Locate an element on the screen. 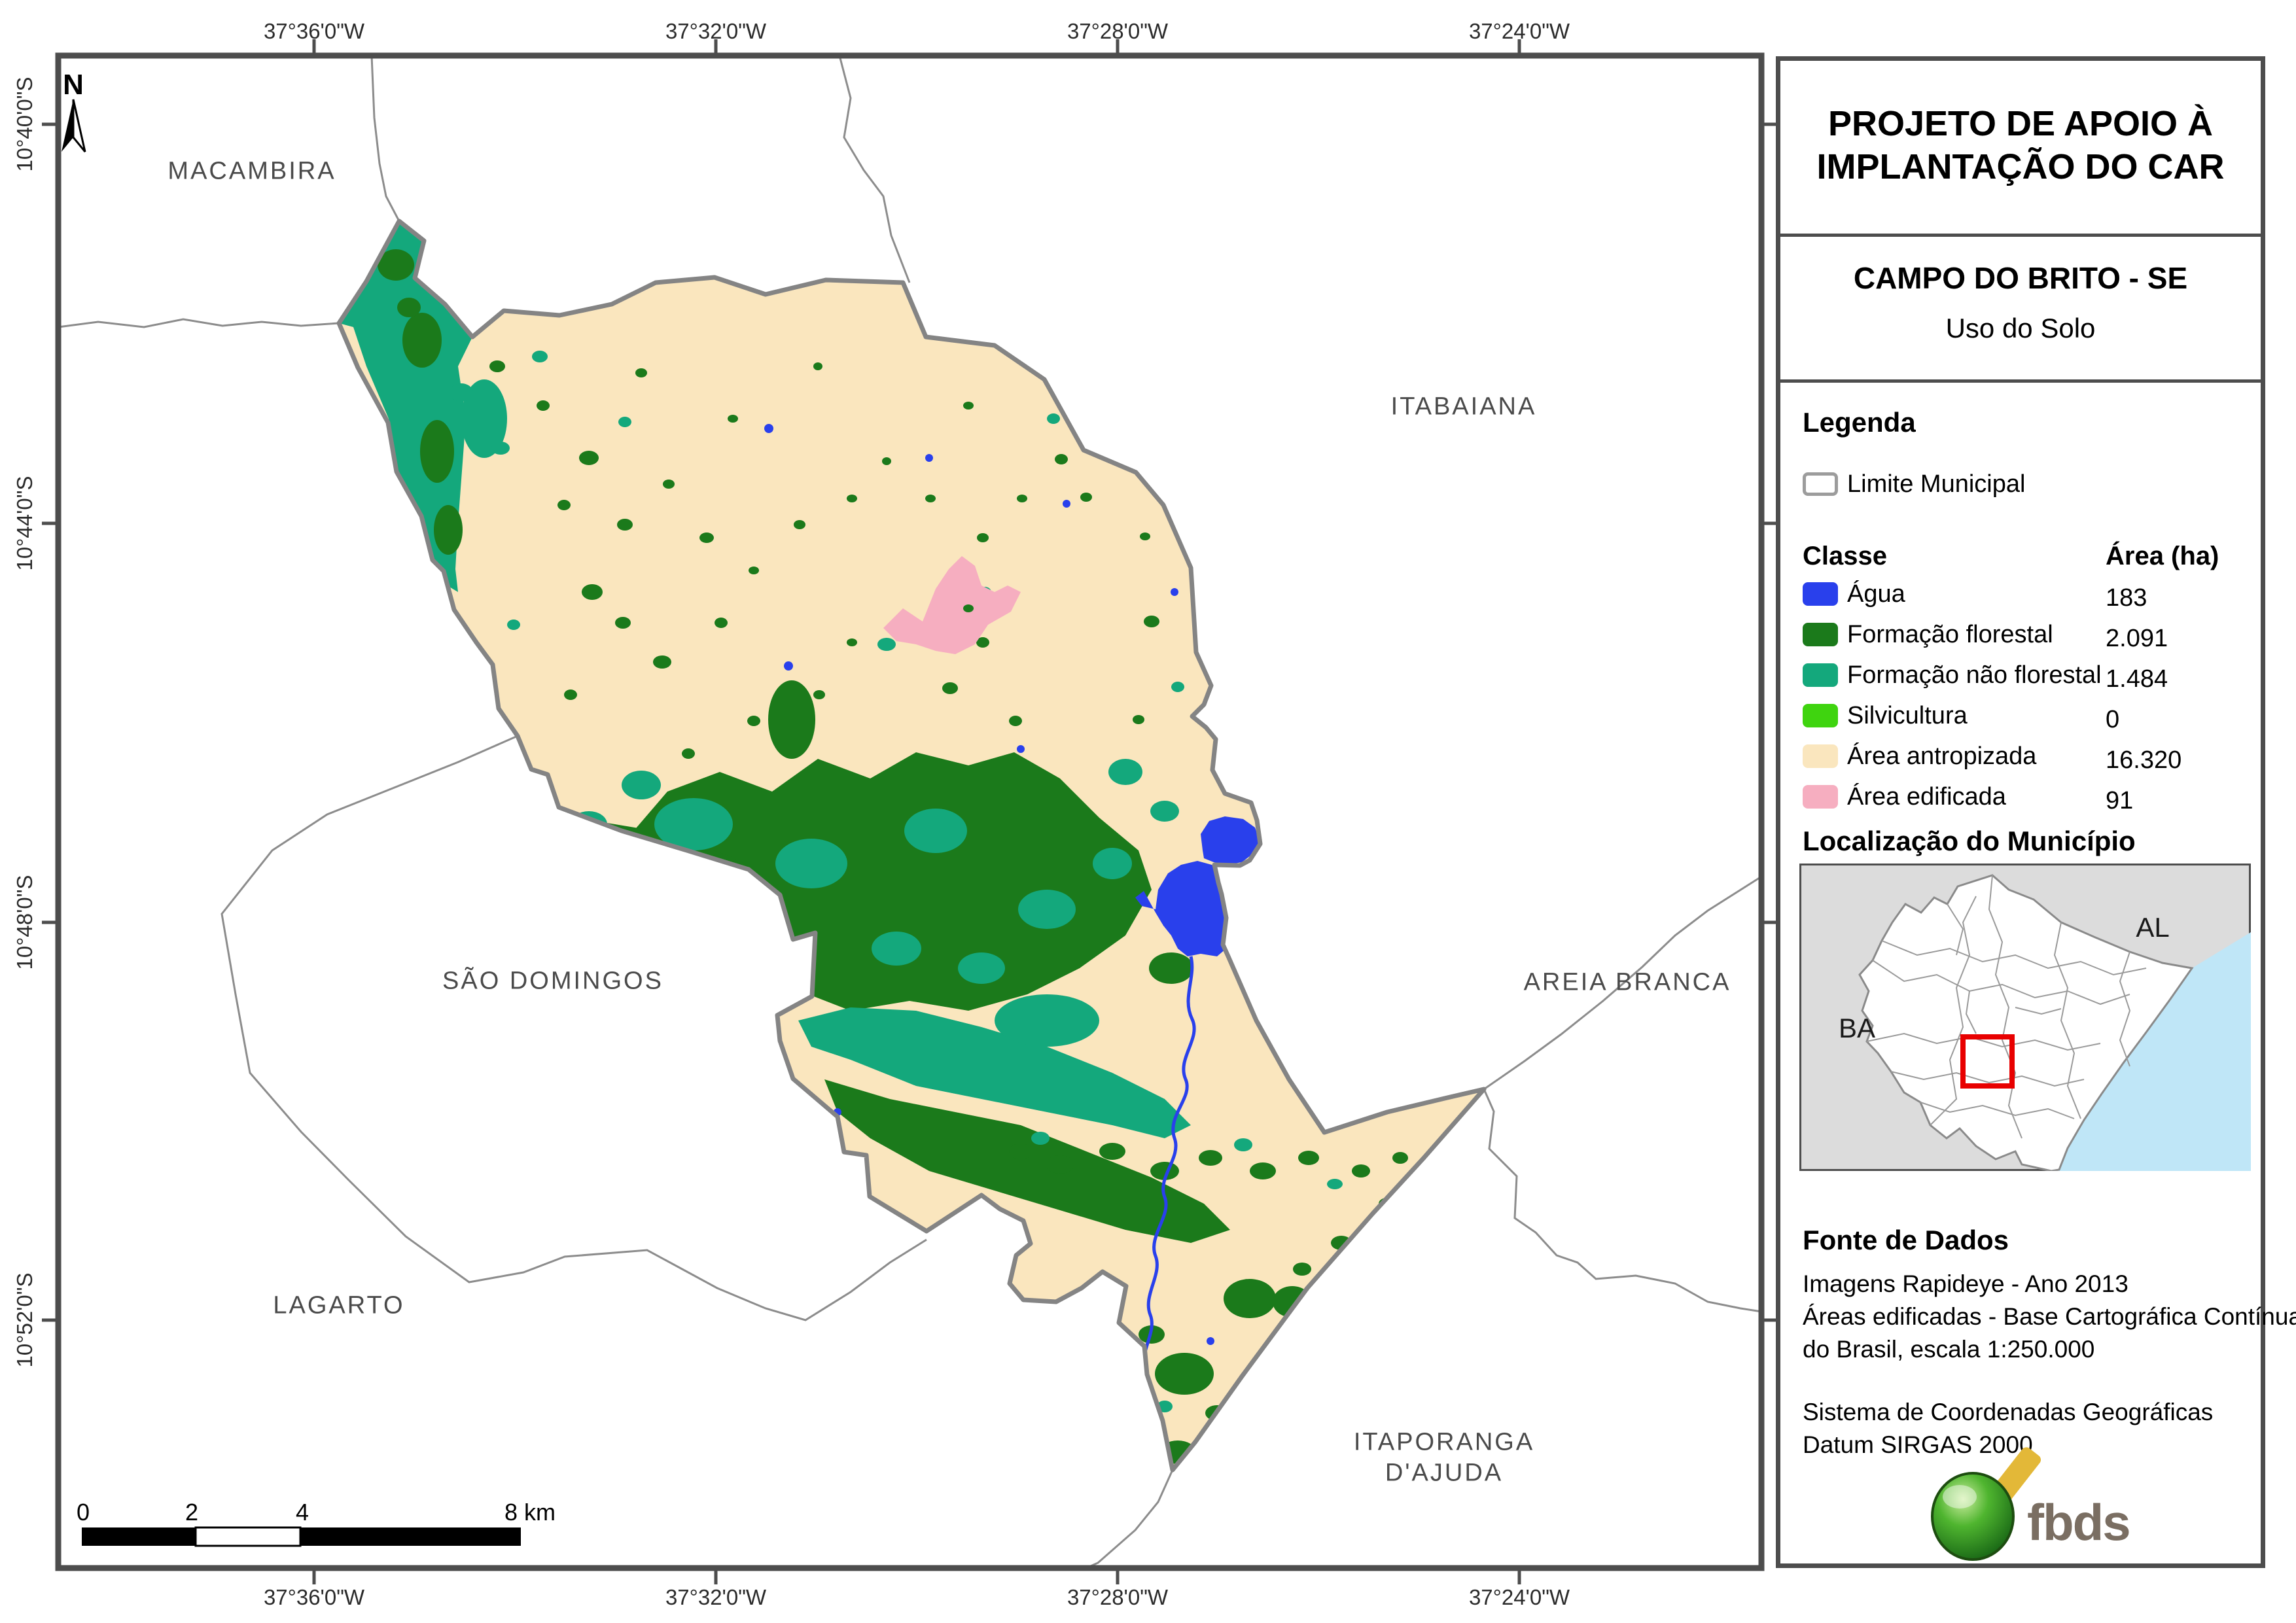  formacao-nao-florestal-label: Formação não florestal is located at coordinates (1974, 675).